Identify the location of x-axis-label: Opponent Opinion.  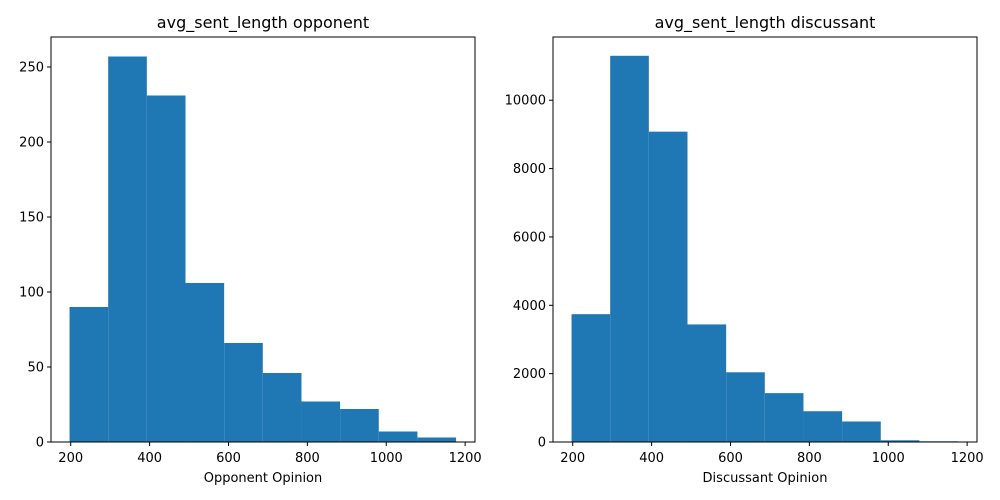
(263, 478).